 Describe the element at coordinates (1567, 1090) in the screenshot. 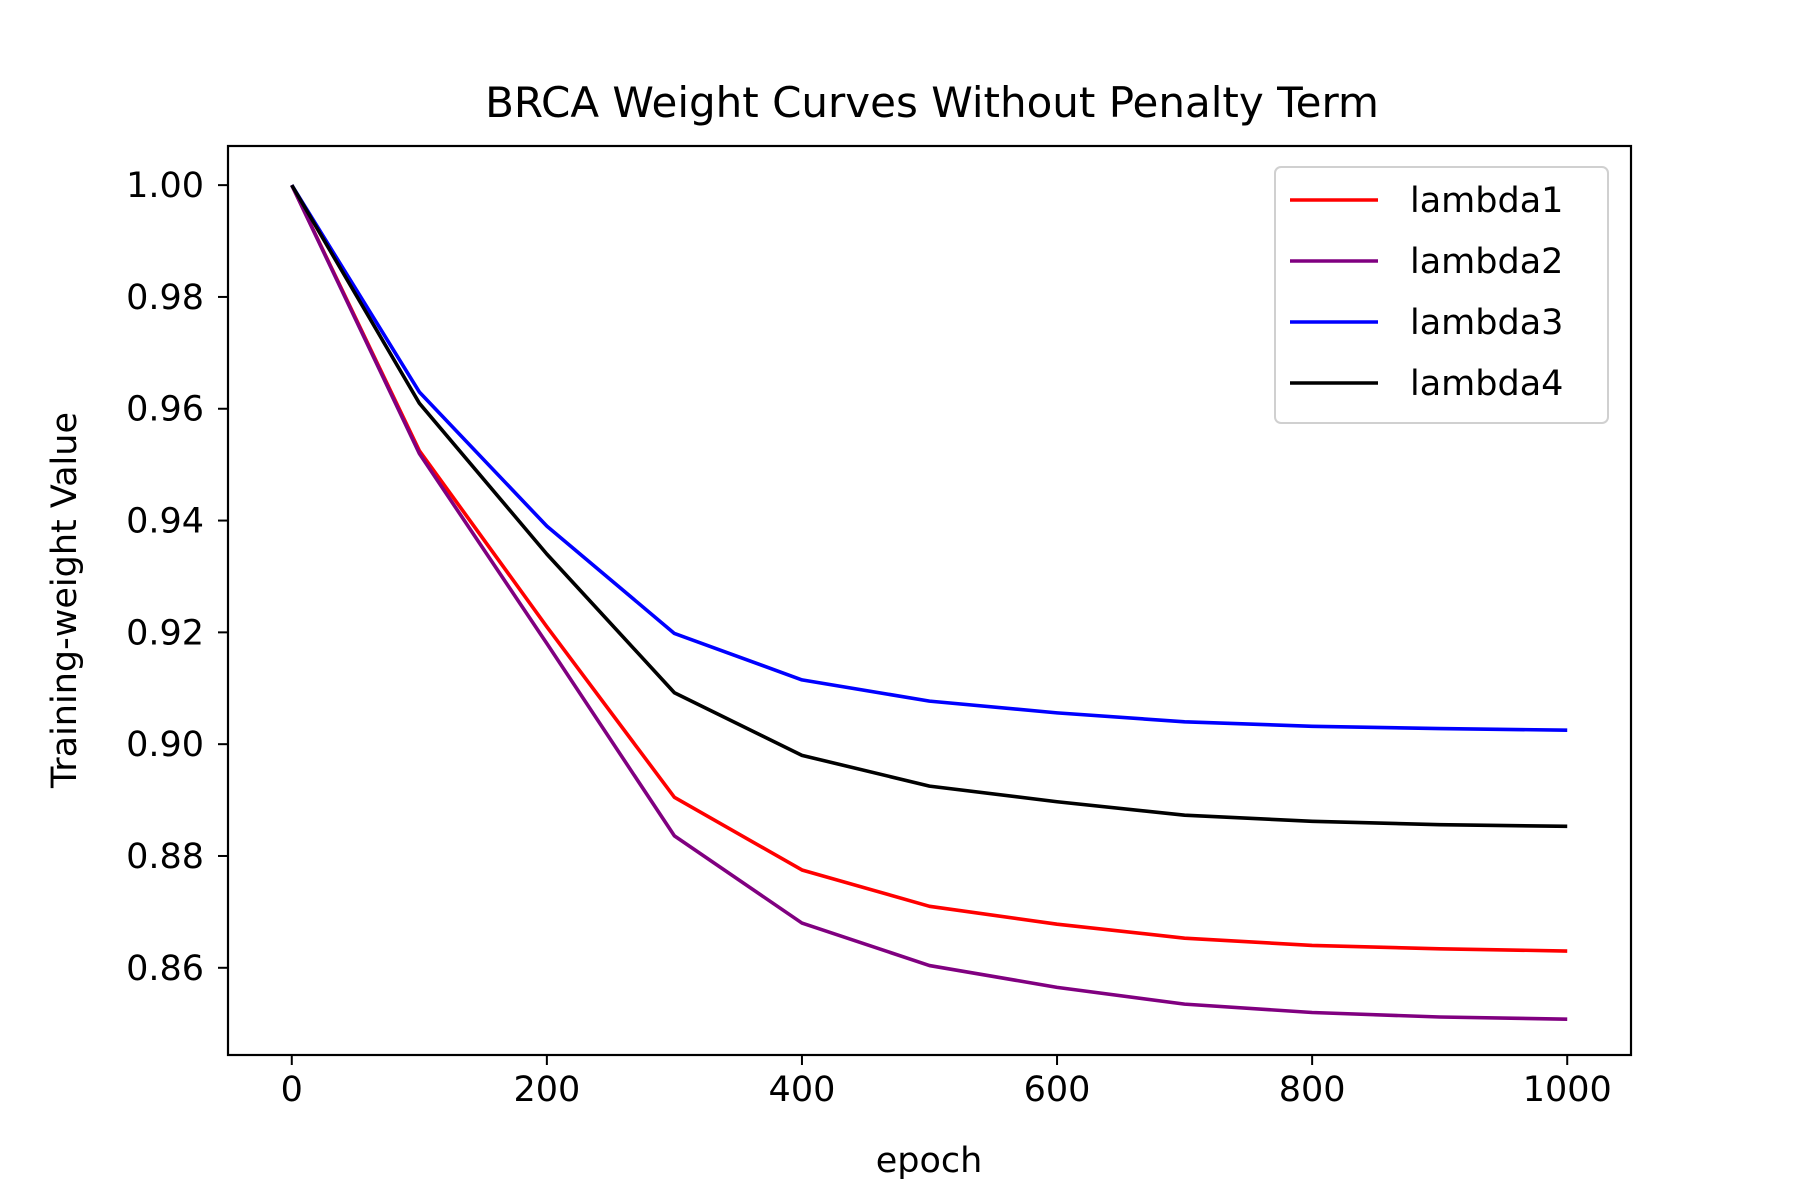

I see `x-tick-label: 1000` at that location.